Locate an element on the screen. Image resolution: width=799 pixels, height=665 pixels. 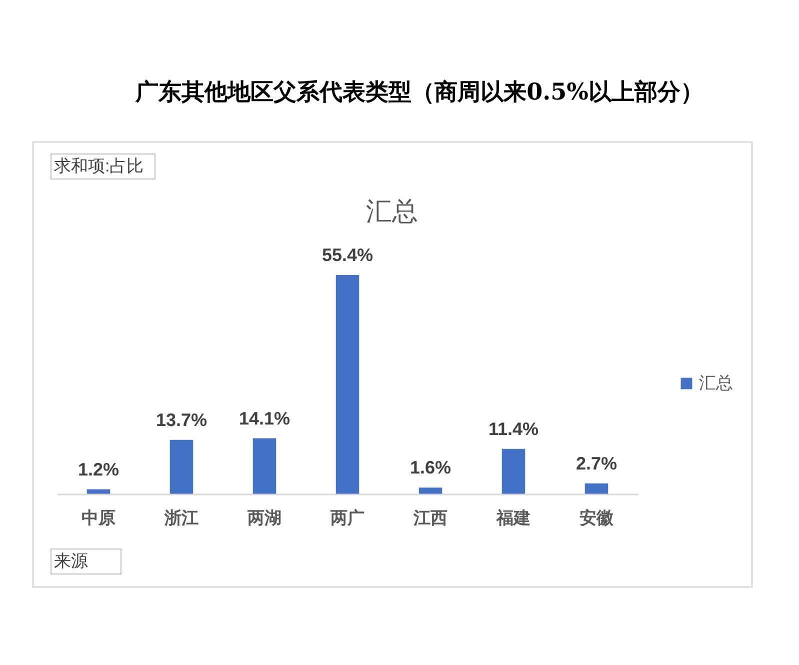
text: 来源 is located at coordinates (71, 561).